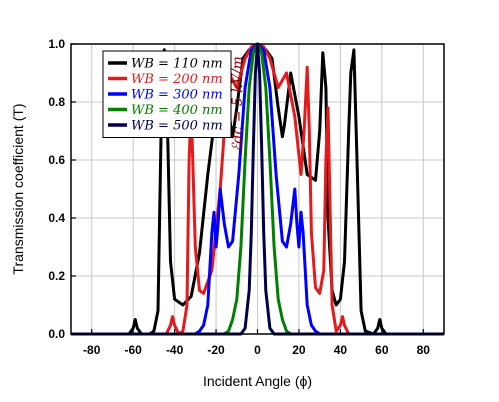 The image size is (499, 402). What do you see at coordinates (133, 350) in the screenshot?
I see `x-tick-label-1: -60` at bounding box center [133, 350].